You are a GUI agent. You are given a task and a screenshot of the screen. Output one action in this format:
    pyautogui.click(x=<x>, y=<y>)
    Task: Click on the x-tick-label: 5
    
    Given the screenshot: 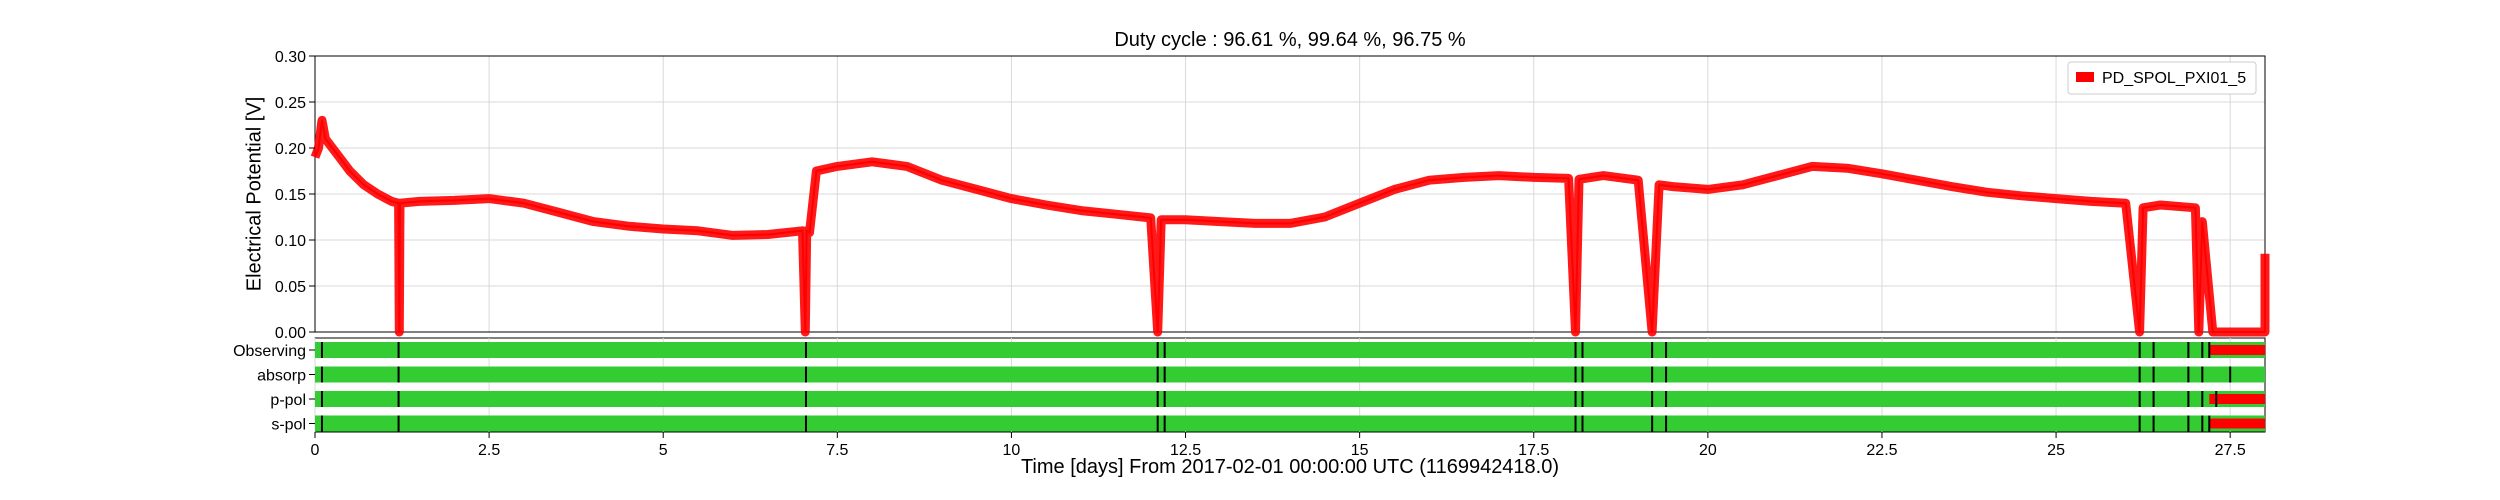 What is the action you would take?
    pyautogui.click(x=663, y=450)
    